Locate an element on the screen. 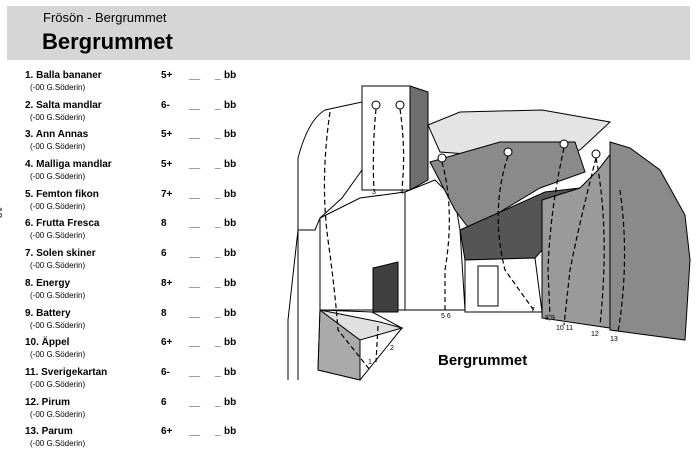 The height and width of the screenshot is (459, 700). wall-far-right is located at coordinates (650, 241).